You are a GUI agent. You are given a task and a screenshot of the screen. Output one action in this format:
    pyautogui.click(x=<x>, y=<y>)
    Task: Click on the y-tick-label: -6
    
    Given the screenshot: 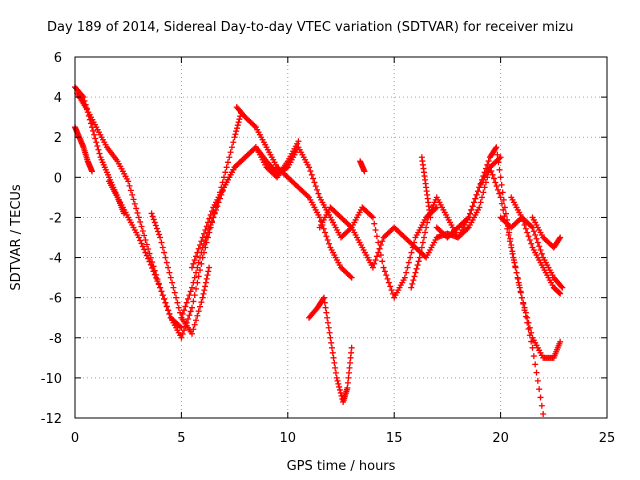 What is the action you would take?
    pyautogui.click(x=55, y=299)
    